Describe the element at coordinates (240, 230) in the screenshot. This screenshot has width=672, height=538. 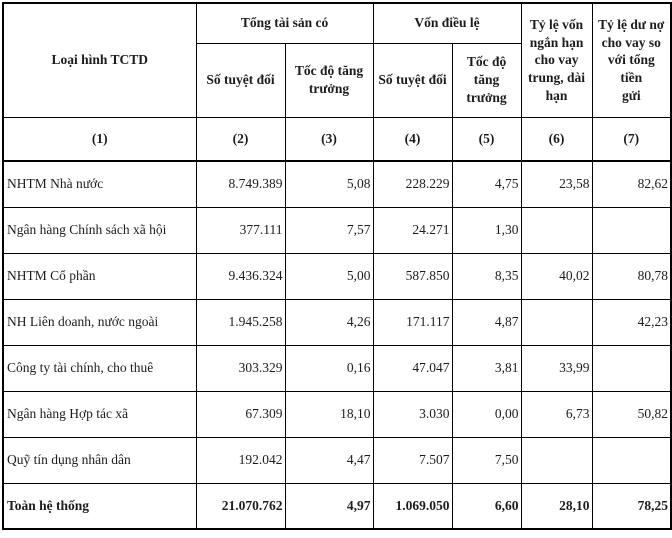
I see `cell-assets-absolute: 377.111` at that location.